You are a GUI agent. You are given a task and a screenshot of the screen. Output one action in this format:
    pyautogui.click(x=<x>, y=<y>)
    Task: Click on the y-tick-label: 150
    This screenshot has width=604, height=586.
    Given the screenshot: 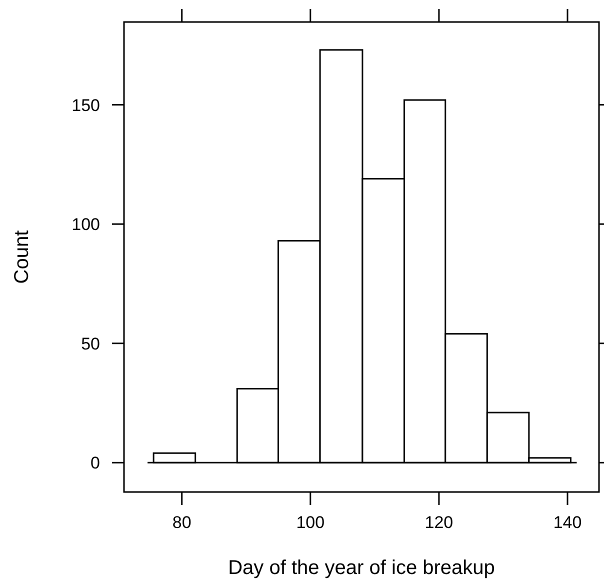 What is the action you would take?
    pyautogui.click(x=86, y=105)
    